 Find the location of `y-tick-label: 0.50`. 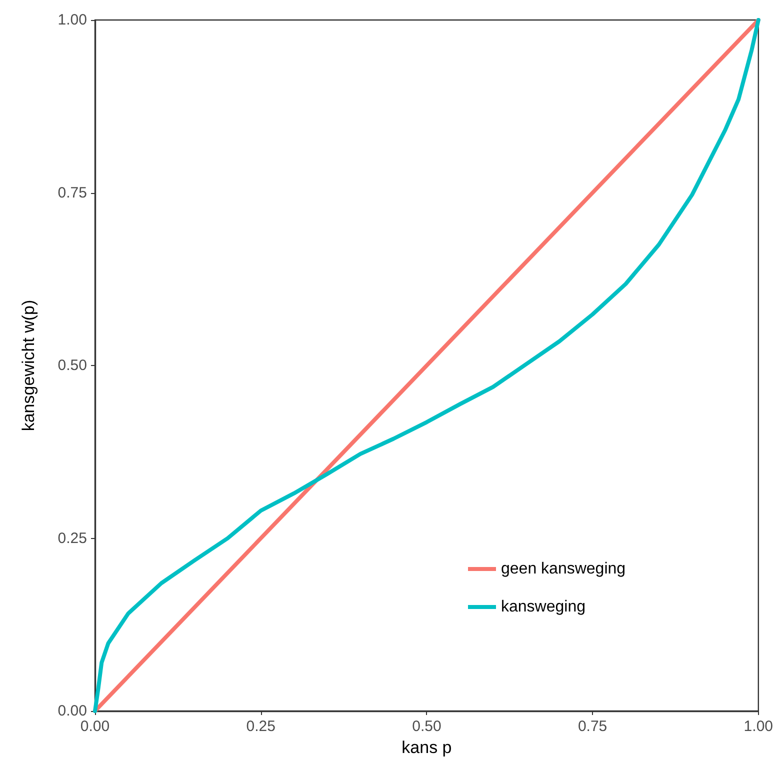

y-tick-label: 0.50 is located at coordinates (72, 365).